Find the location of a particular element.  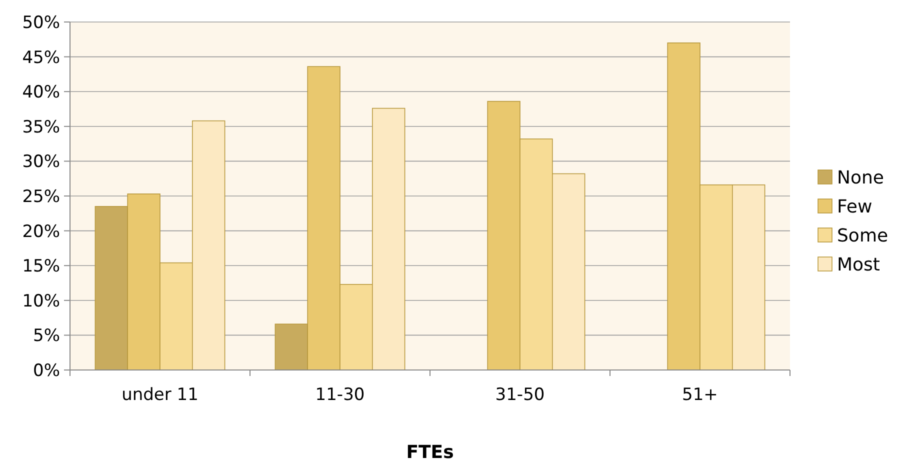

x-tick-label: 51+ is located at coordinates (700, 395).